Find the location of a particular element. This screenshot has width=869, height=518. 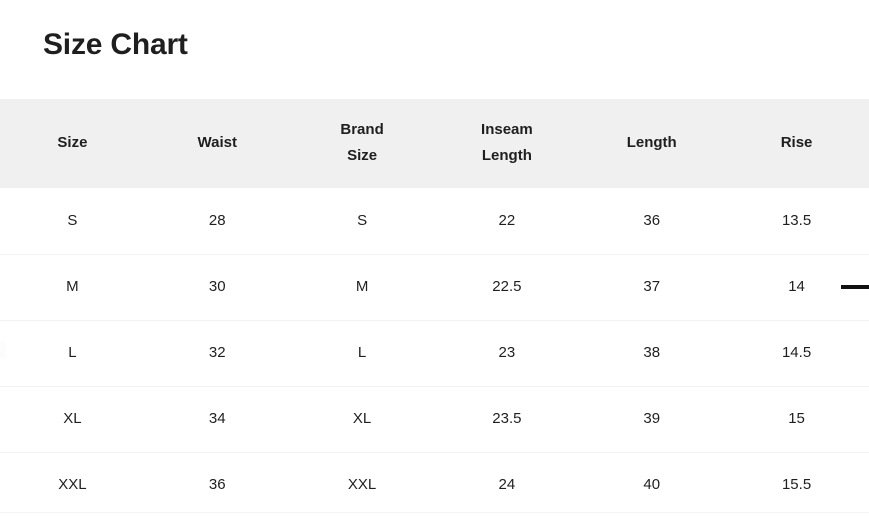

cell-rise: 15 is located at coordinates (796, 418).